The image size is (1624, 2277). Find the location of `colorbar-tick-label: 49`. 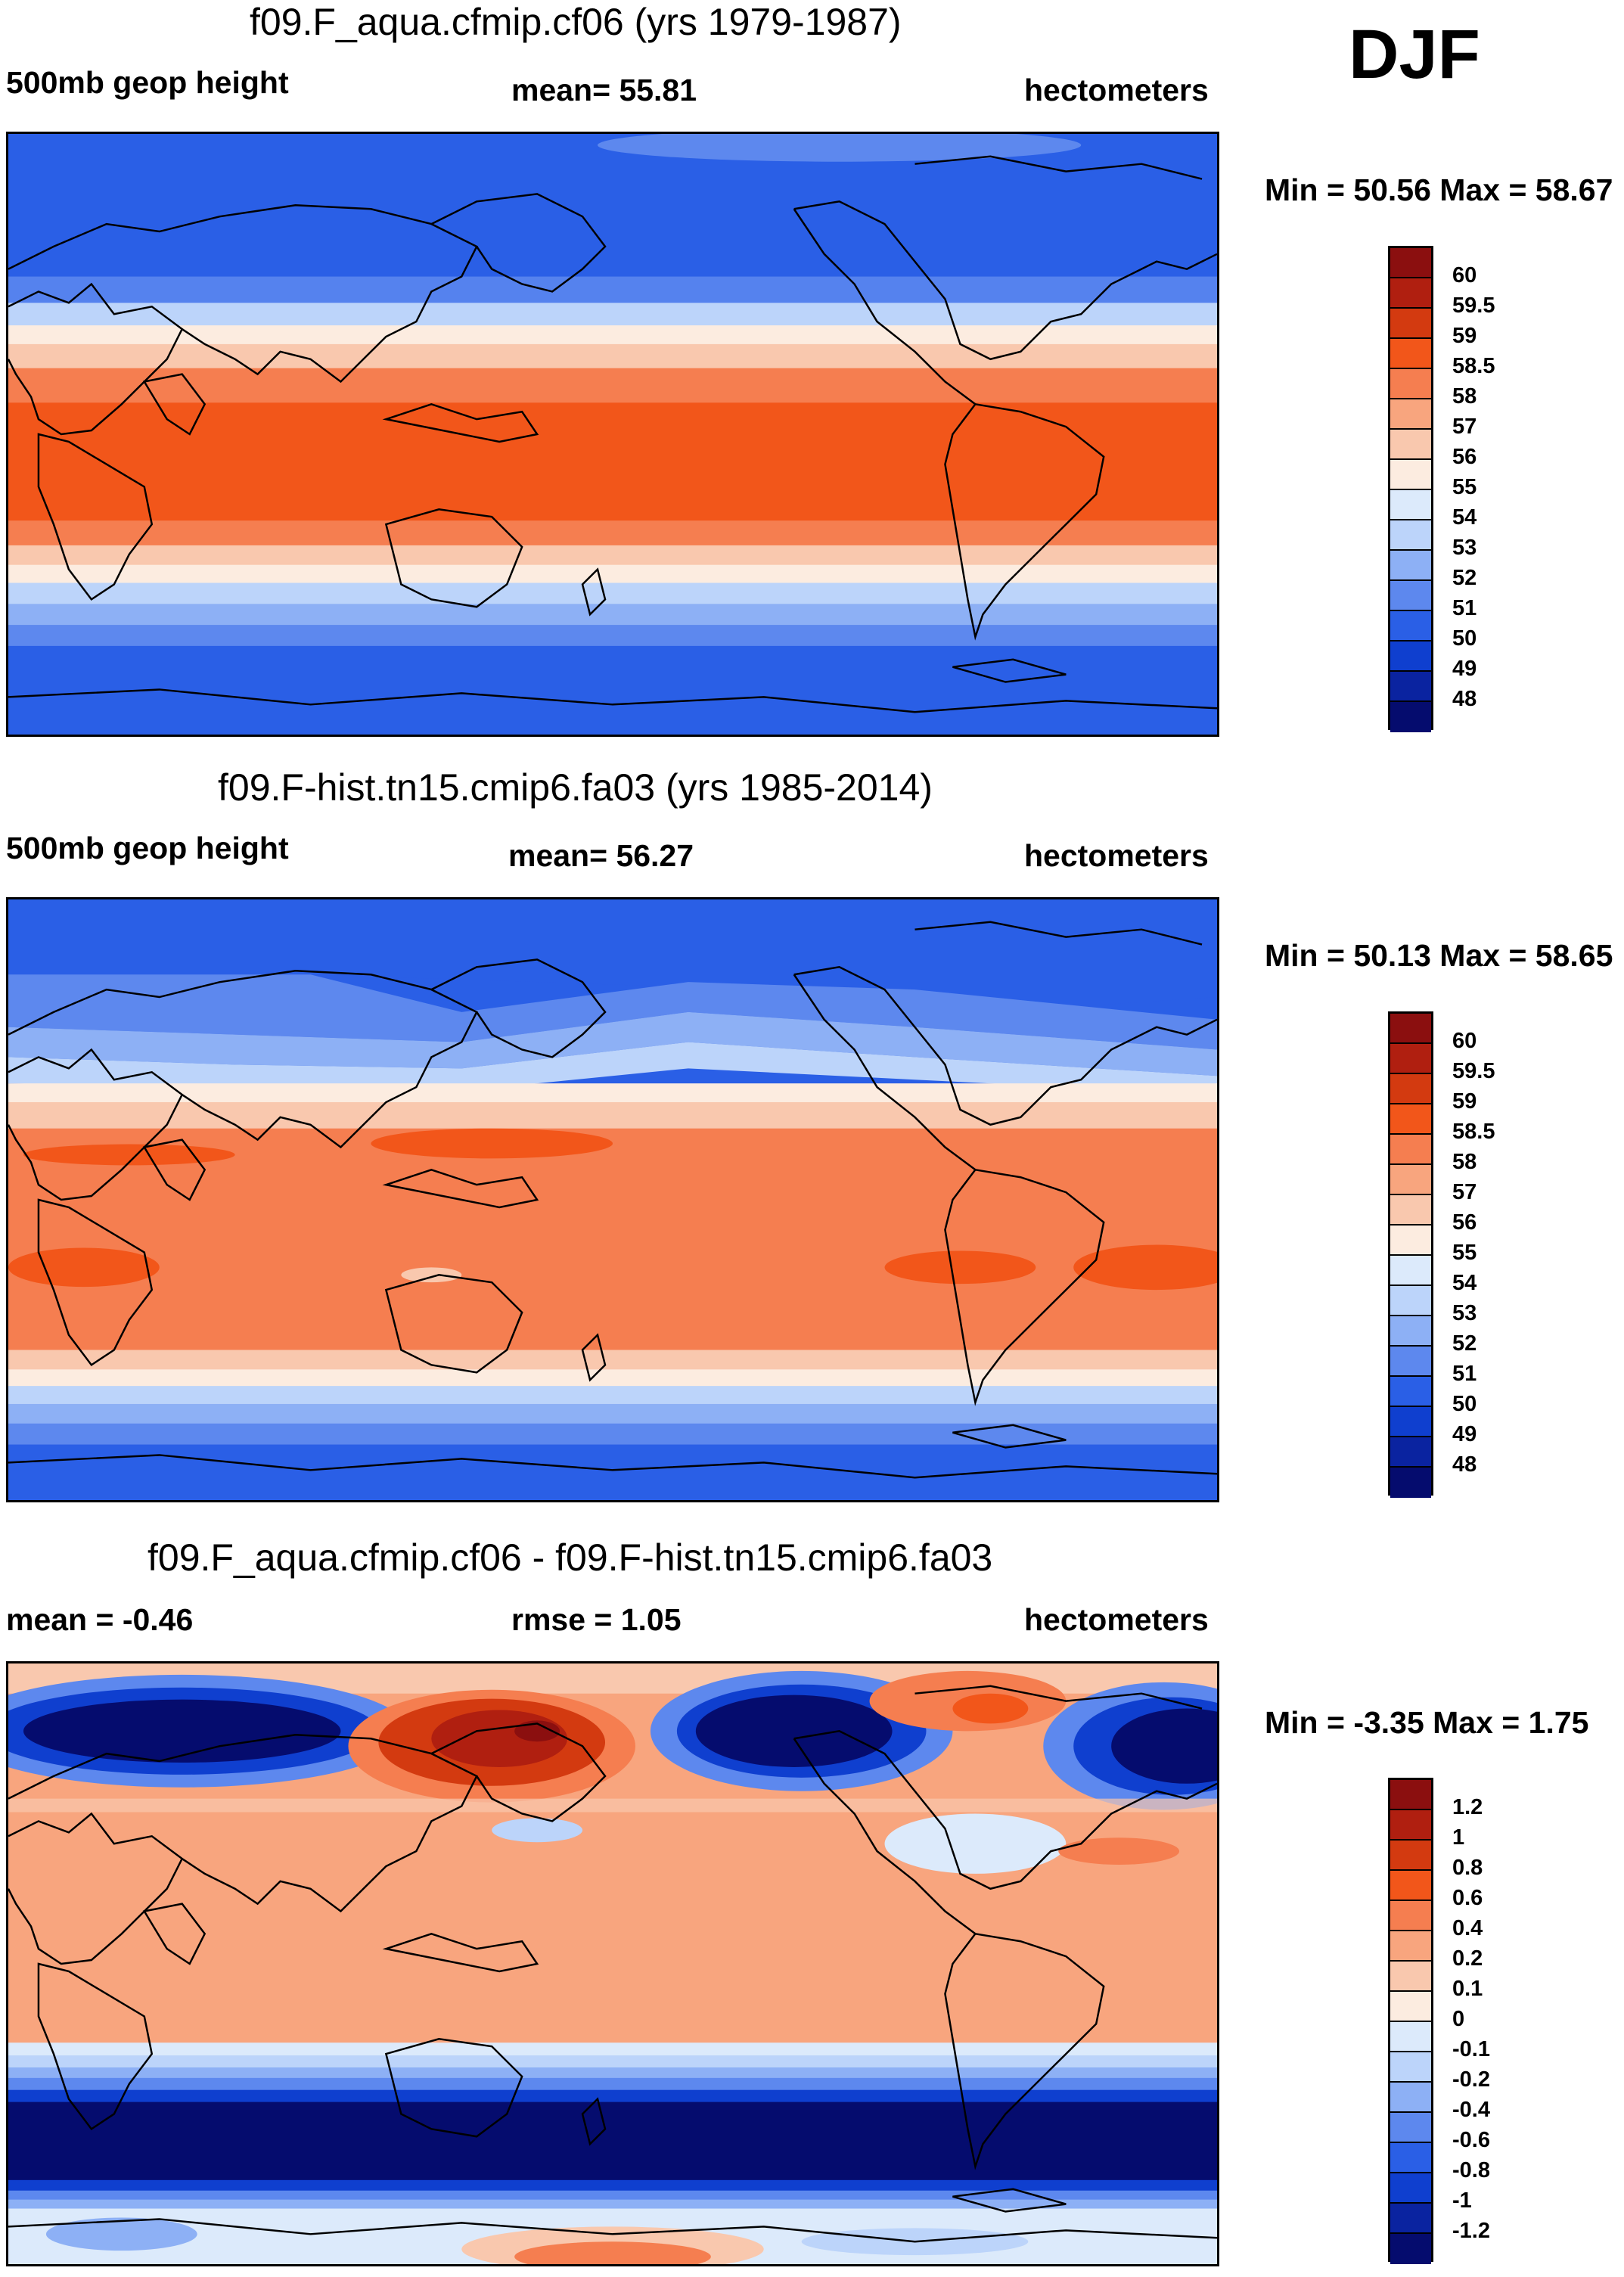

colorbar-tick-label: 49 is located at coordinates (1464, 1434).